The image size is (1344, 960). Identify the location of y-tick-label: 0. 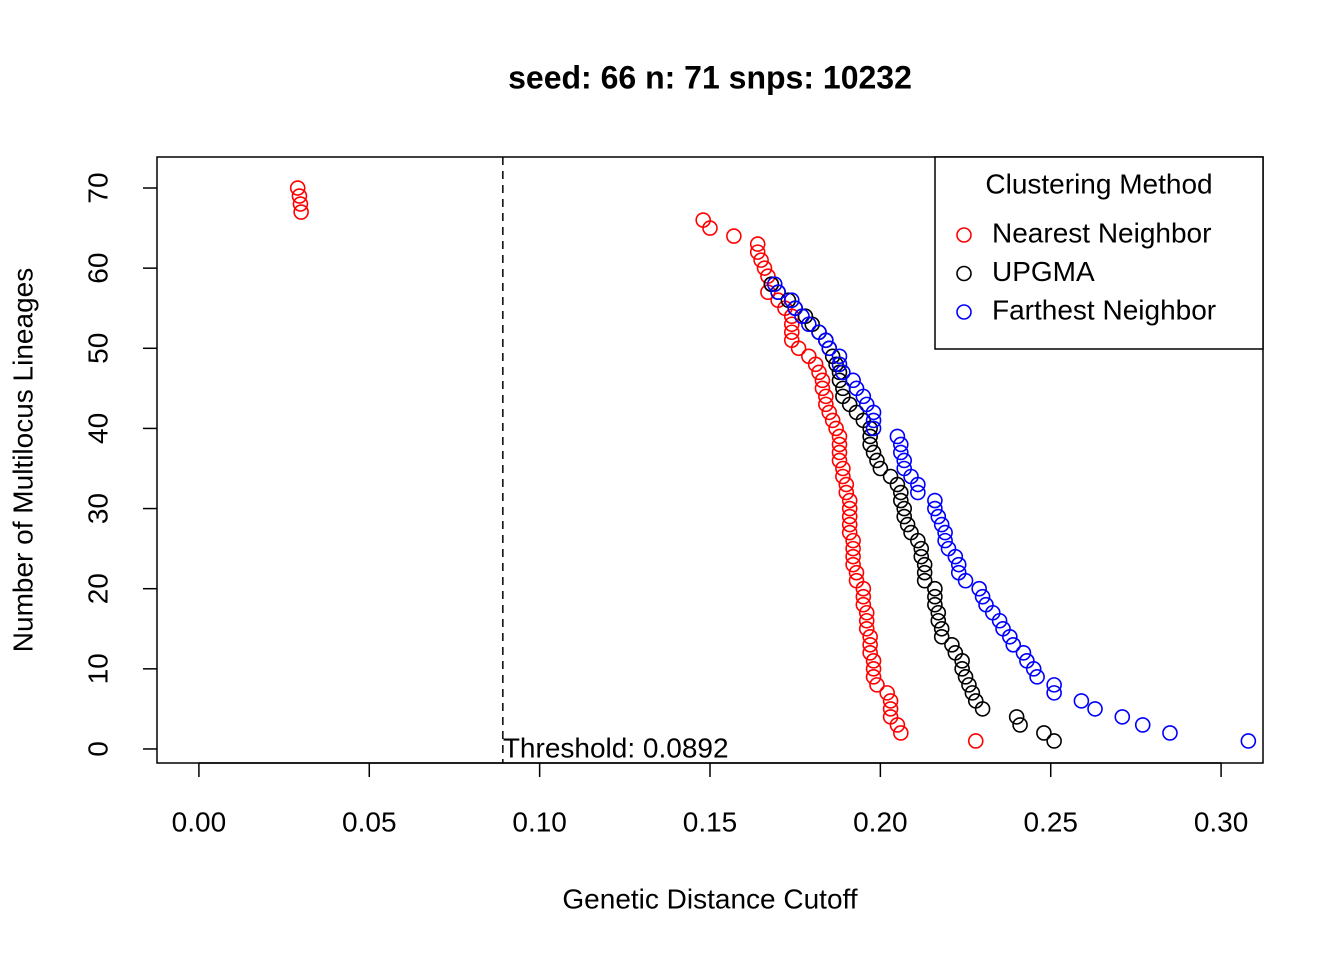
(97, 749).